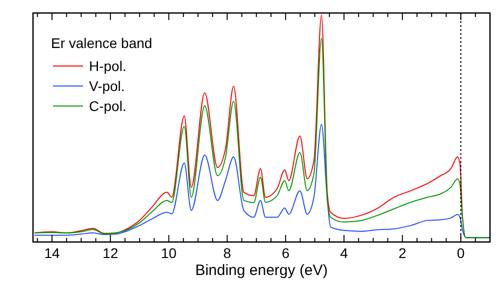 The height and width of the screenshot is (283, 503). Describe the element at coordinates (107, 86) in the screenshot. I see `legend-label: V-pol.` at that location.